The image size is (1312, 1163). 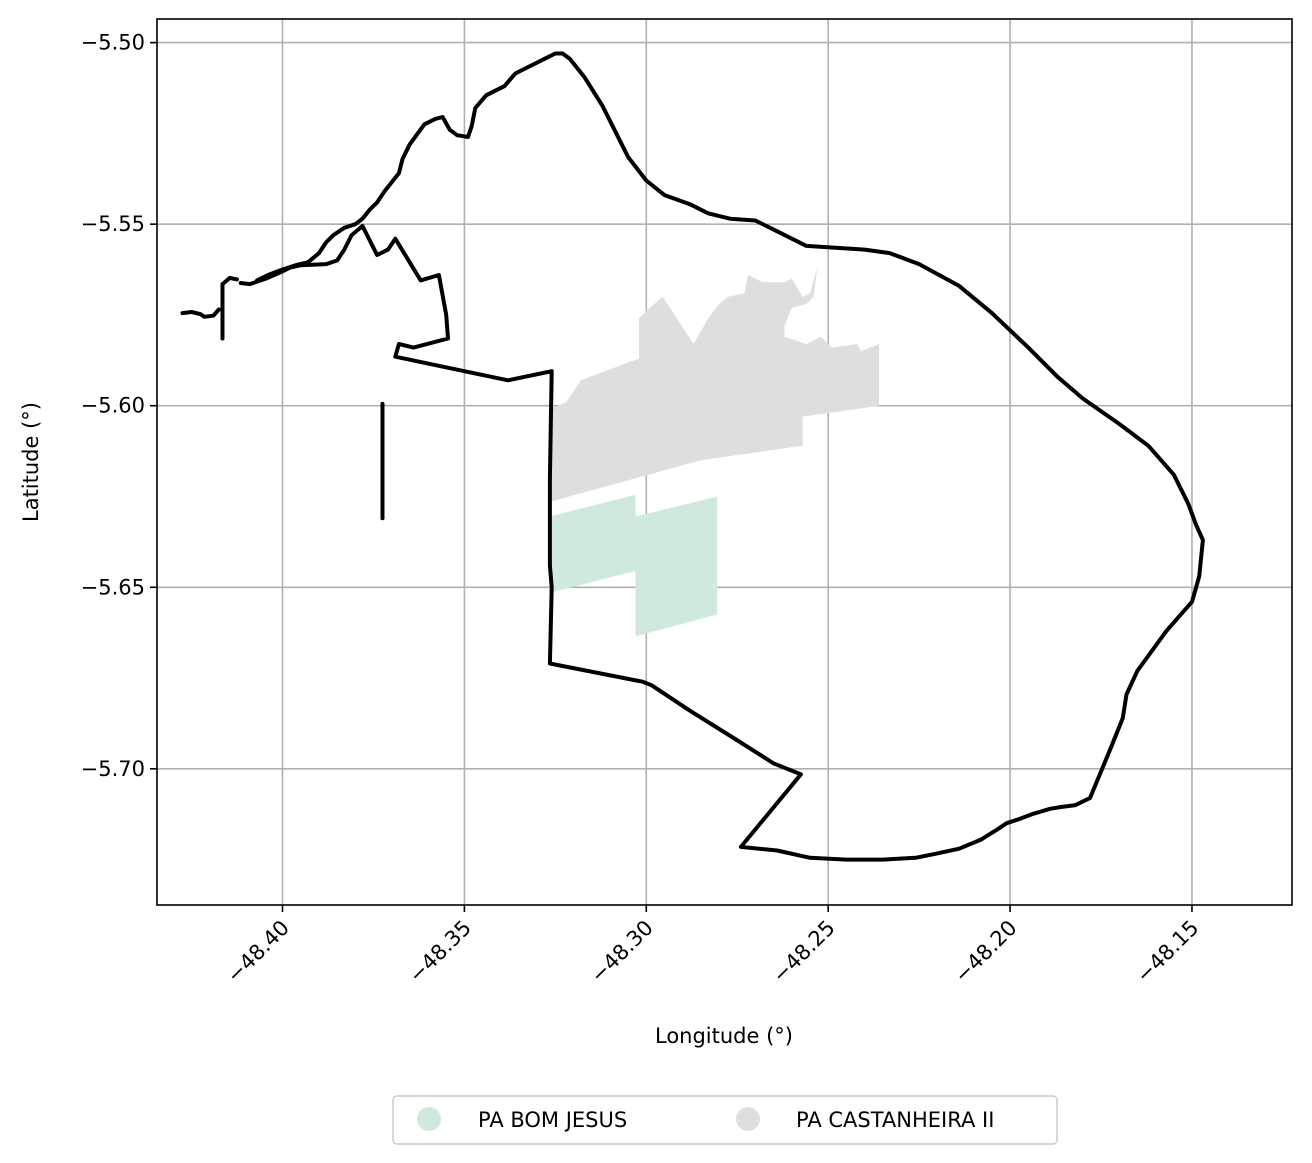 I want to click on area-pa-castanheira-ii, so click(x=714, y=384).